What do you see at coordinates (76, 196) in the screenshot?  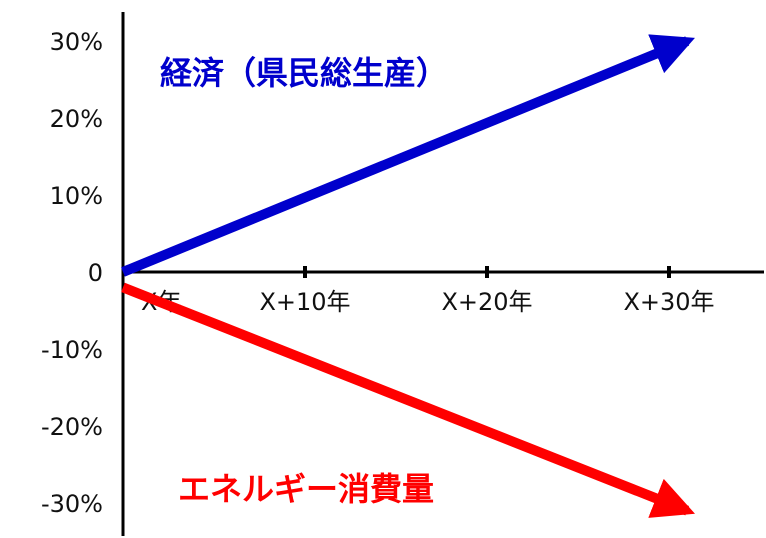 I see `y-tick-label: 10%` at bounding box center [76, 196].